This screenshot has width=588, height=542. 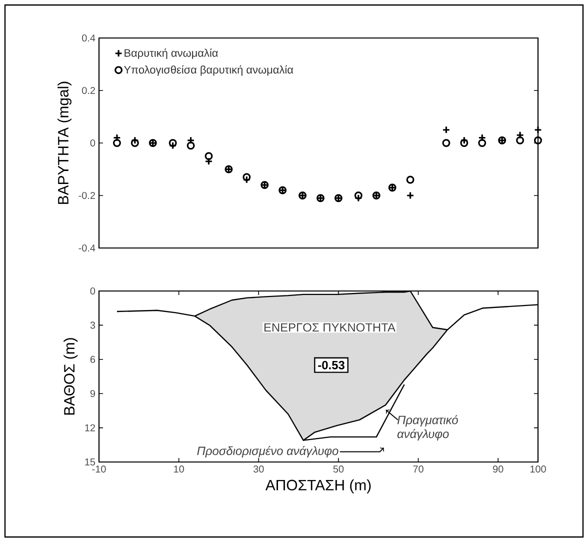 I want to click on y-axis-title: ΒΑΘΟΣ (m), so click(x=71, y=376).